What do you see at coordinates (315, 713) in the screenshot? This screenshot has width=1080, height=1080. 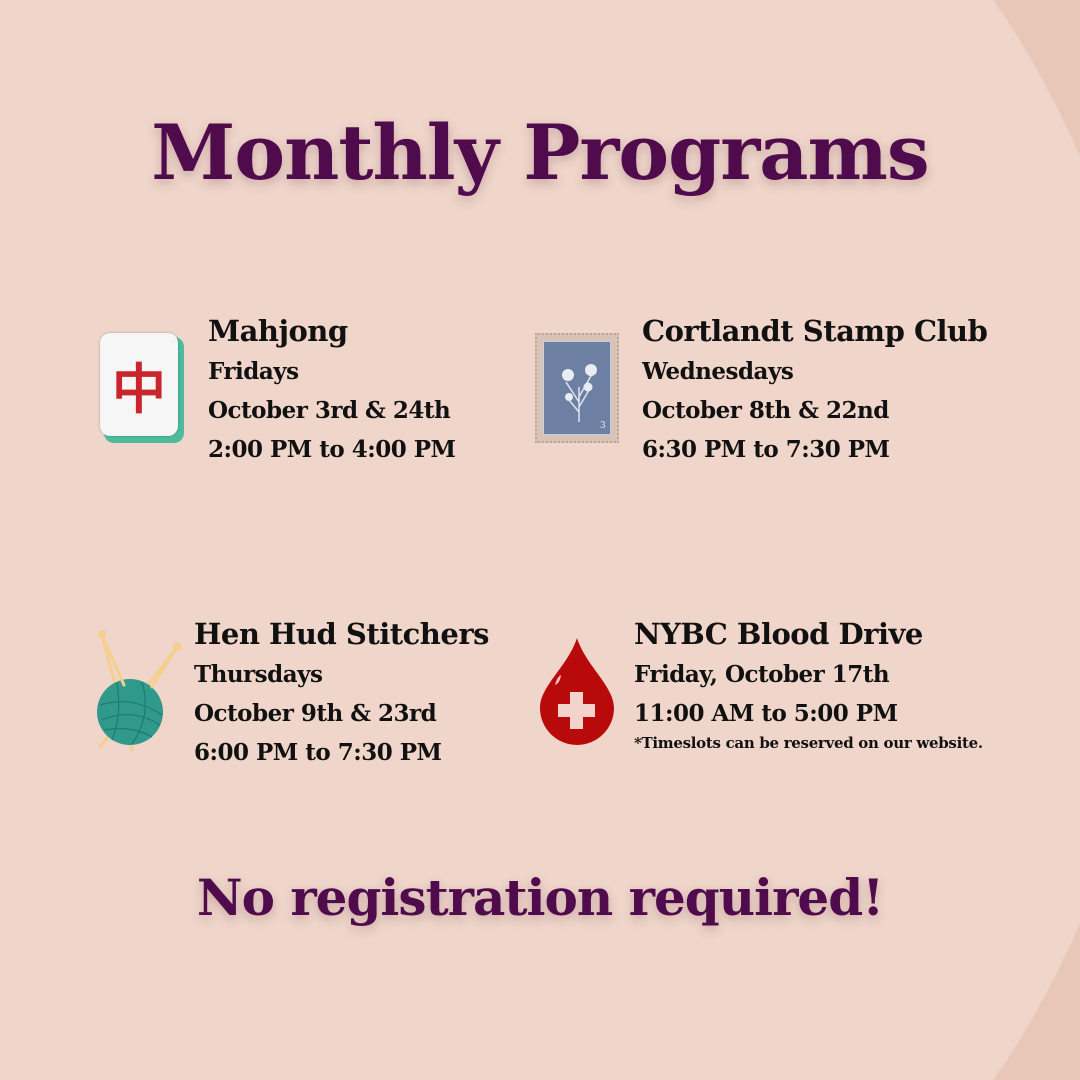 I see `program-dates: October 9th & 23rd` at bounding box center [315, 713].